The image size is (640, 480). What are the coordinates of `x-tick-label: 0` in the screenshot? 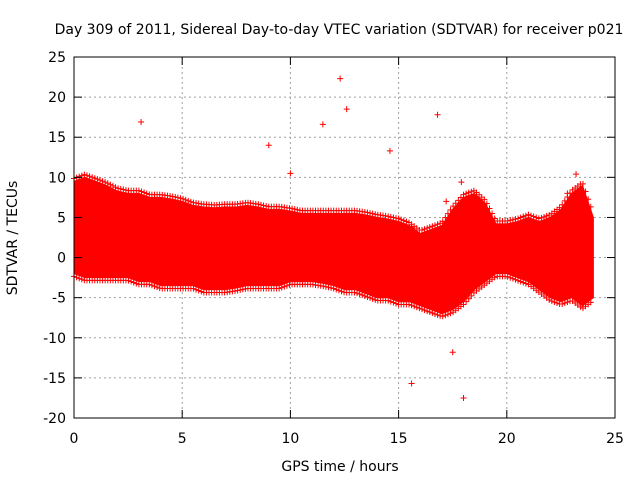 It's located at (74, 439).